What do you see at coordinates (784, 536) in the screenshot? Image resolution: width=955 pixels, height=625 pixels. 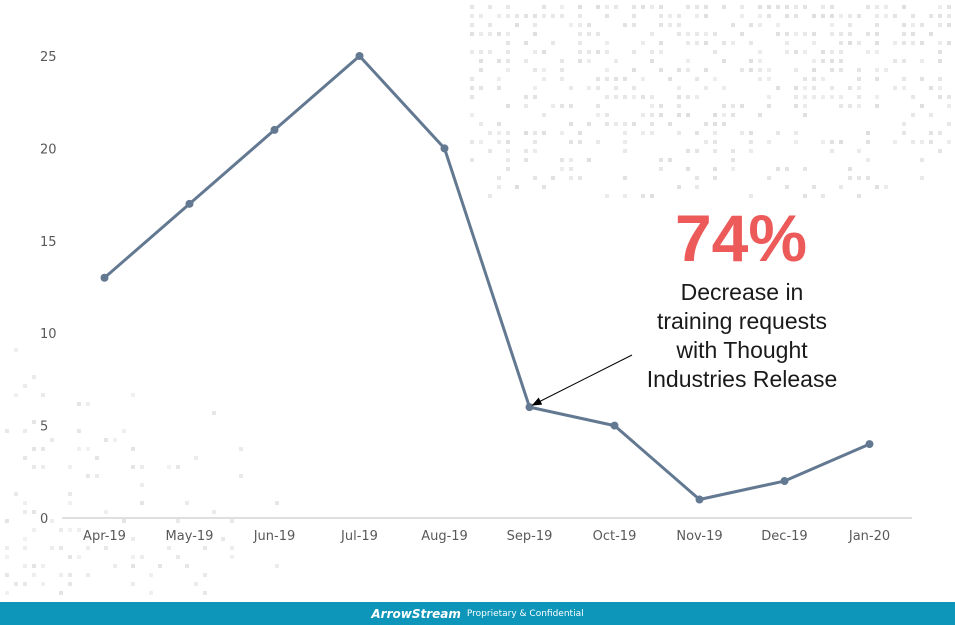 I see `x-tick-label: Dec-19` at bounding box center [784, 536].